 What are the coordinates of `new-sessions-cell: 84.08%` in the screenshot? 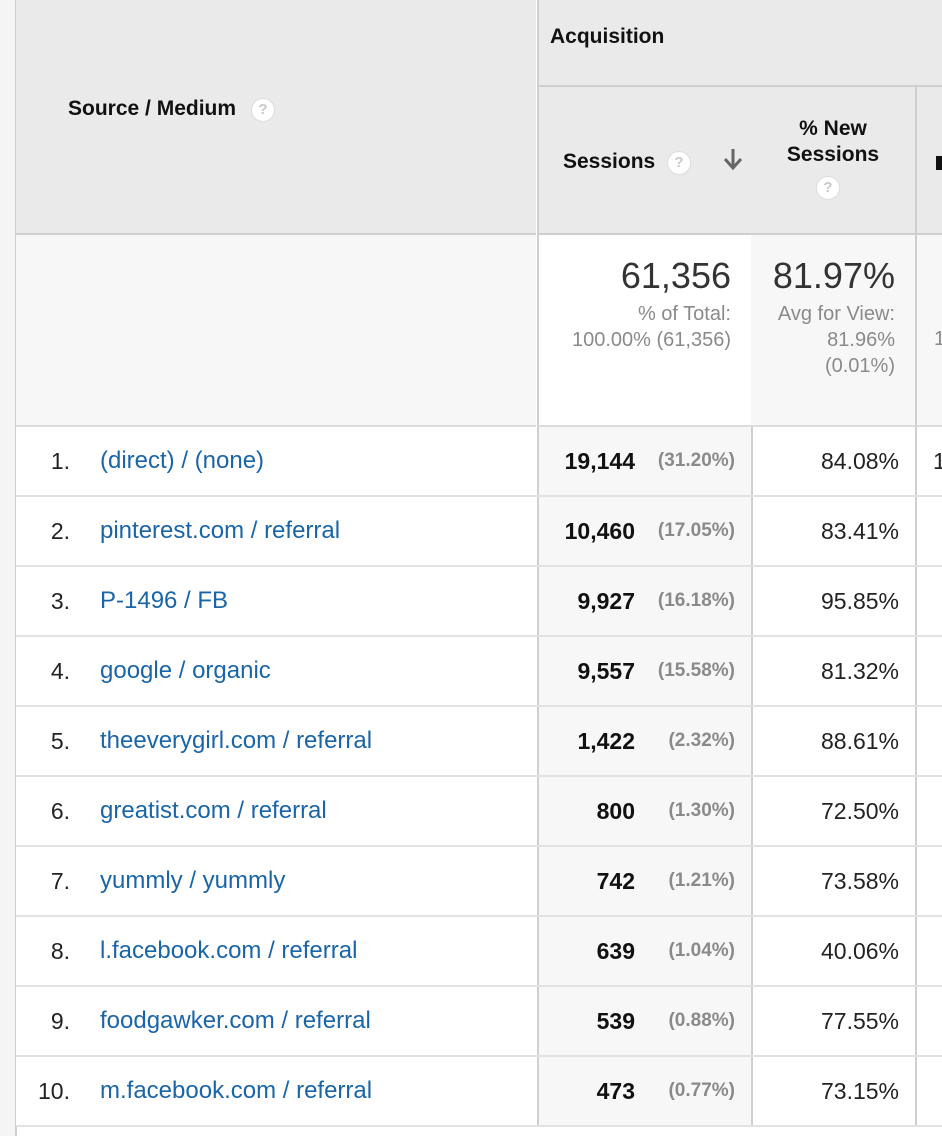 It's located at (834, 461).